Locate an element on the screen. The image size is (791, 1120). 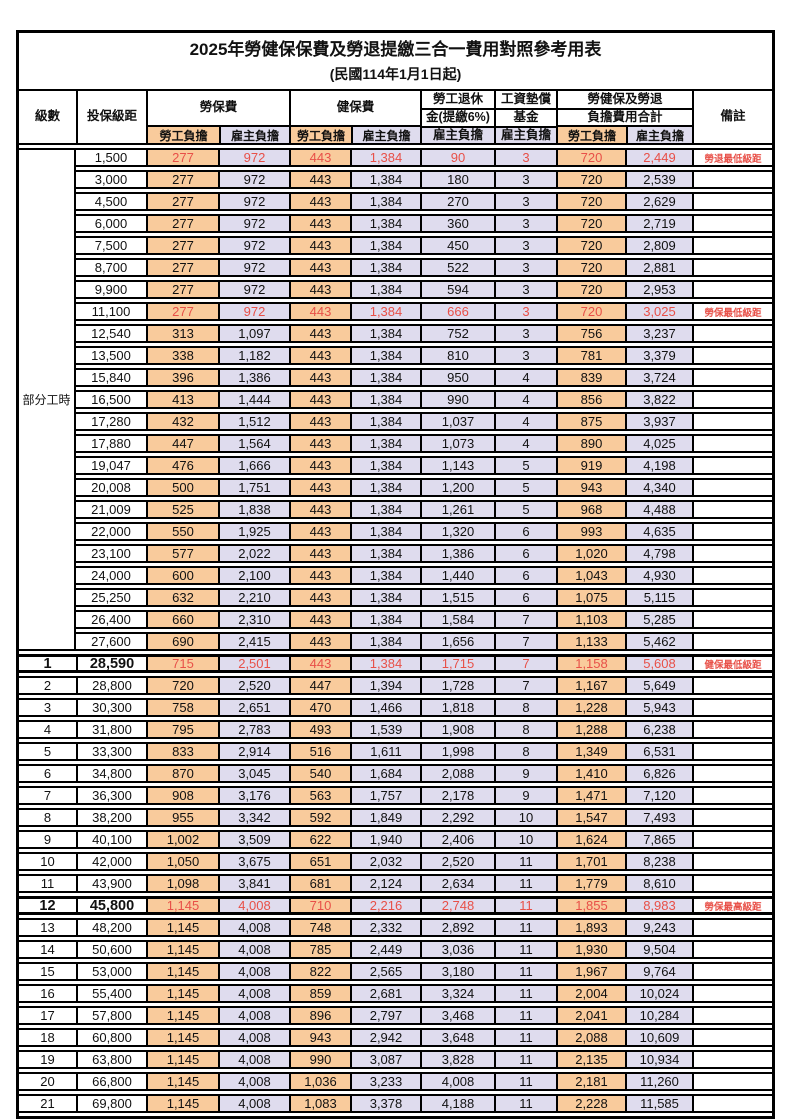
cell-level: 19 is located at coordinates (47, 1059).